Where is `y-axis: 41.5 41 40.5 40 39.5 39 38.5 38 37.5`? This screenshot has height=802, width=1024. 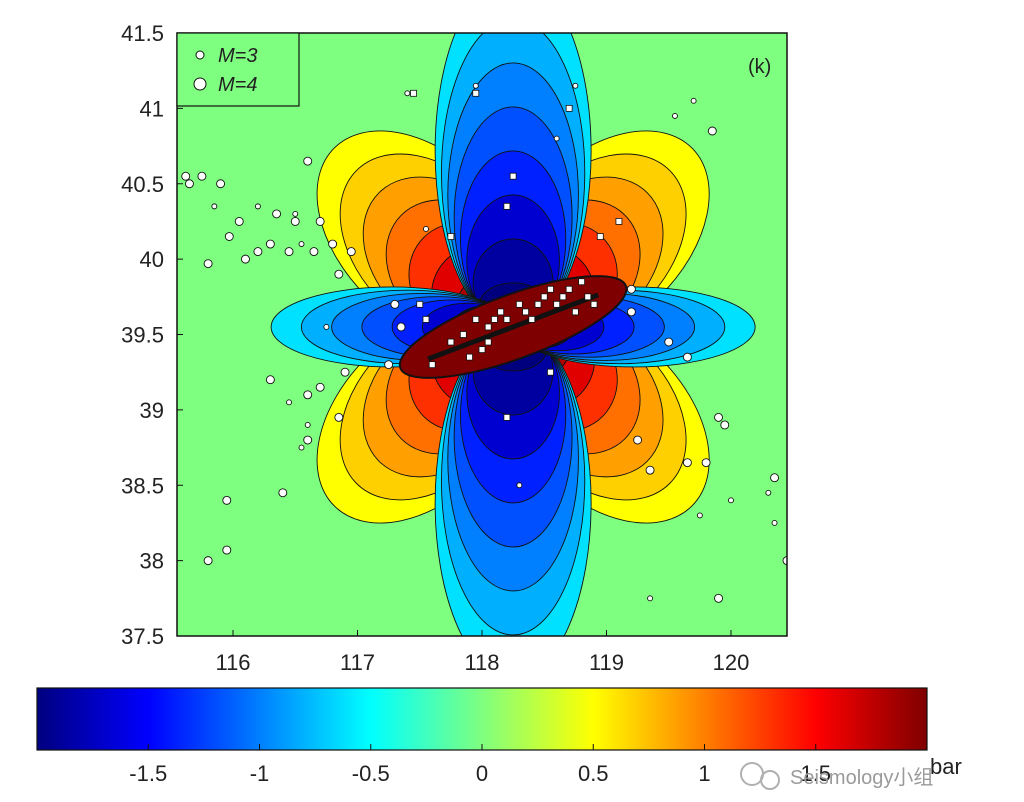
y-axis: 41.5 41 40.5 40 39.5 39 38.5 38 37.5 is located at coordinates (152, 335).